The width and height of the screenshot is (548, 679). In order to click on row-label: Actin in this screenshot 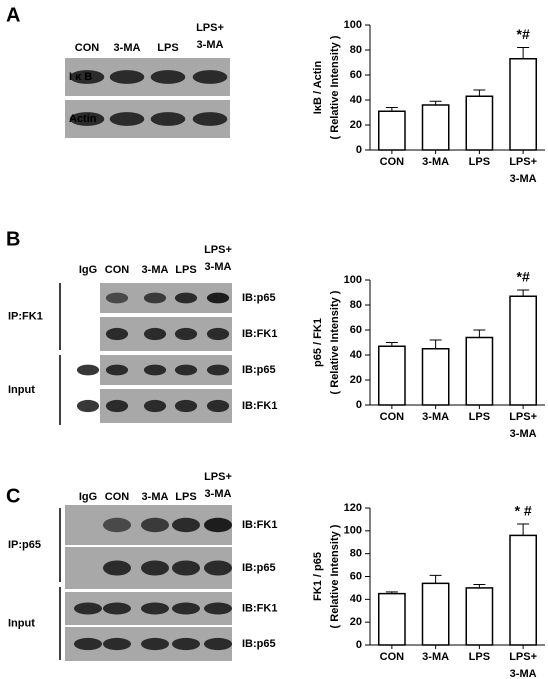, I will do `click(83, 119)`.